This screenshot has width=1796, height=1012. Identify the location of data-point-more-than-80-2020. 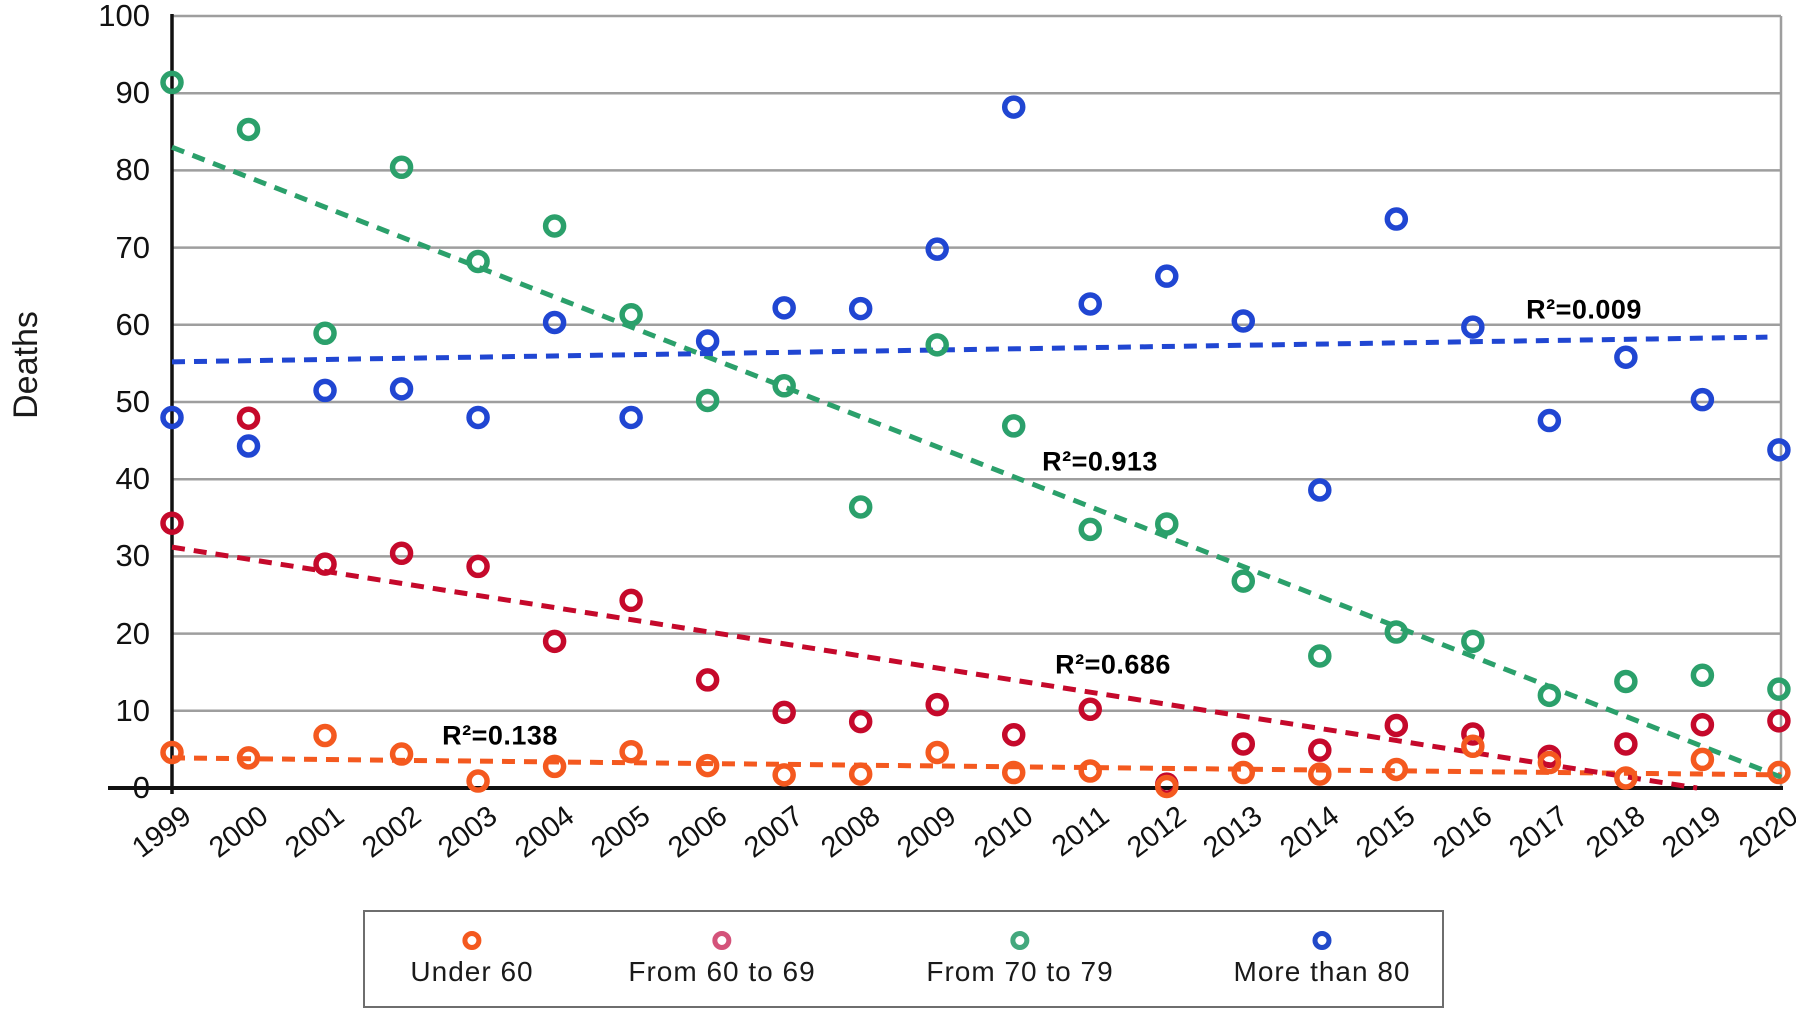
(1779, 450).